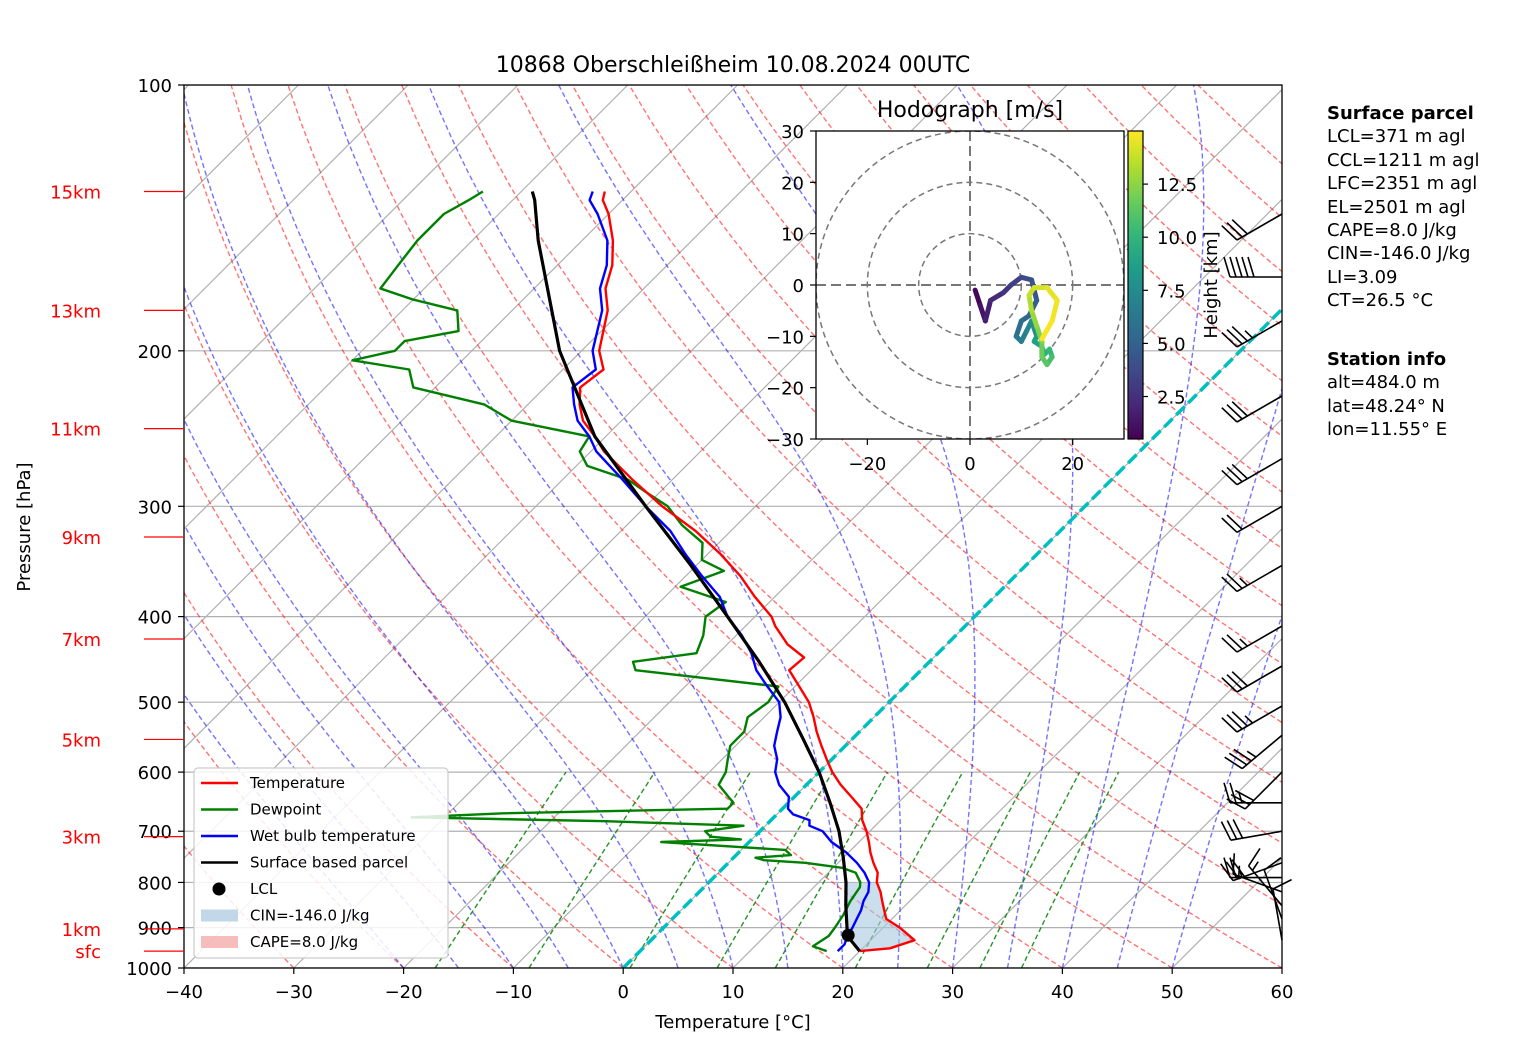  What do you see at coordinates (155, 507) in the screenshot?
I see `y-tick-label: 300` at bounding box center [155, 507].